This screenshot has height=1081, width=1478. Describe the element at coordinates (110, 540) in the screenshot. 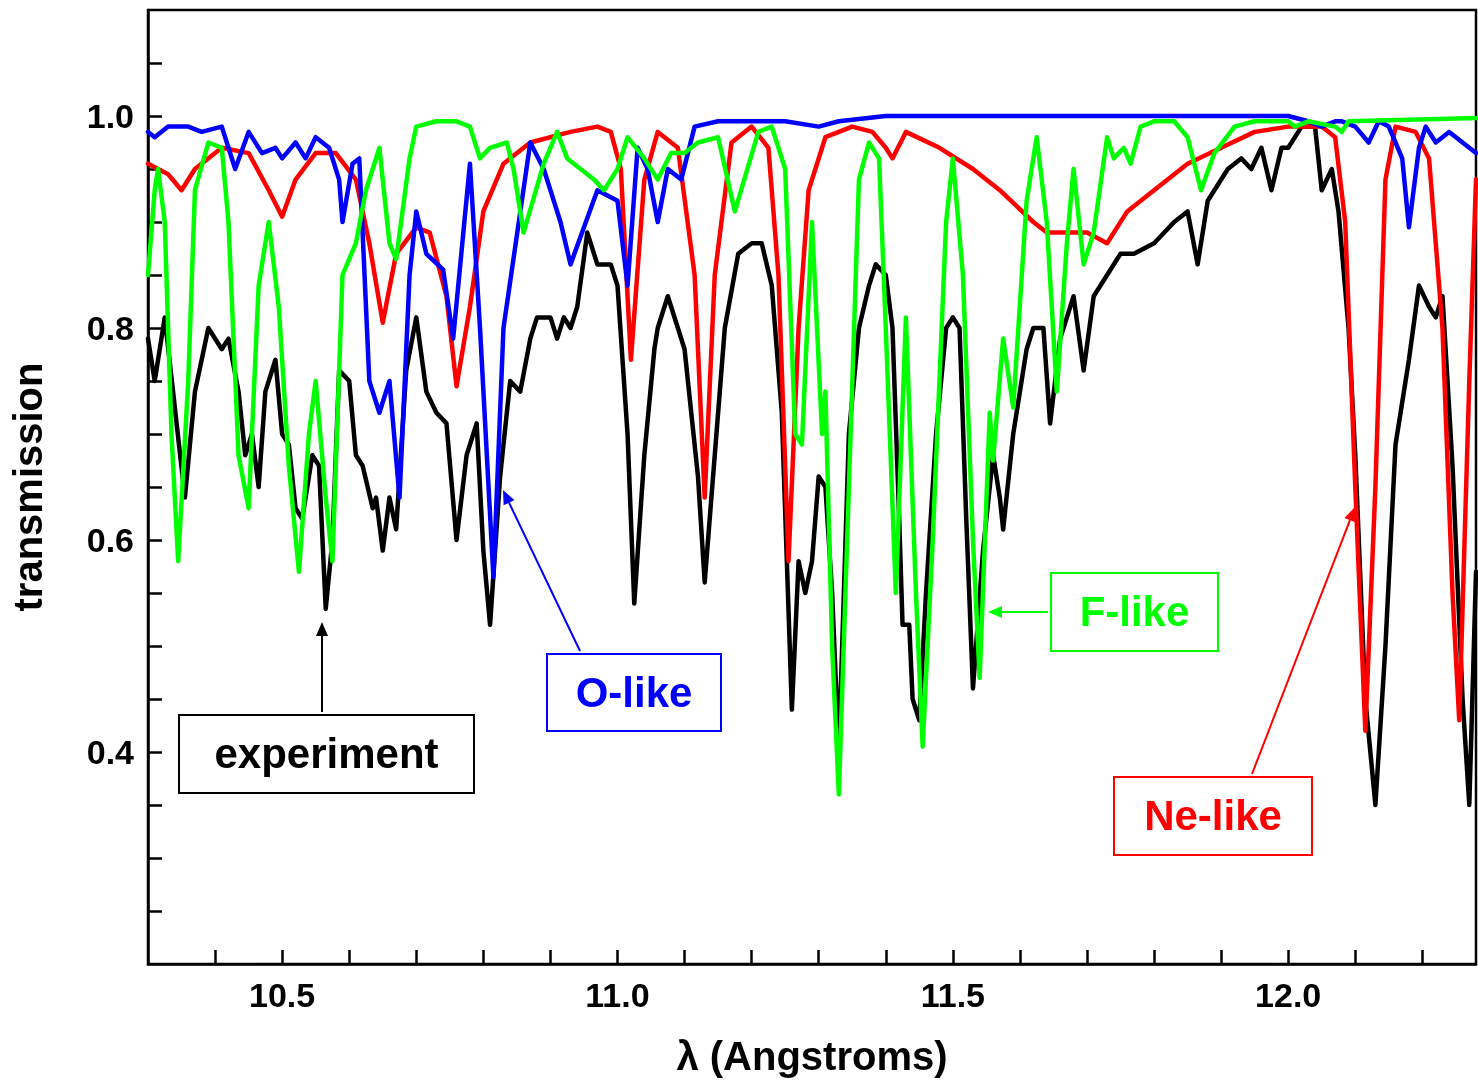

I see `y-tick-label: 0.6` at that location.